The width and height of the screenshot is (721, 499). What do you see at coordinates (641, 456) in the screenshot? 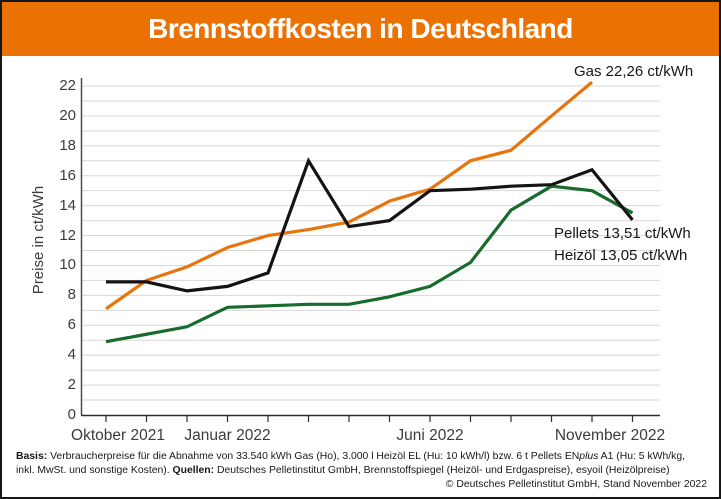
I see `footnote-text: A1 (Hu: 5 kWh/kg,` at bounding box center [641, 456].